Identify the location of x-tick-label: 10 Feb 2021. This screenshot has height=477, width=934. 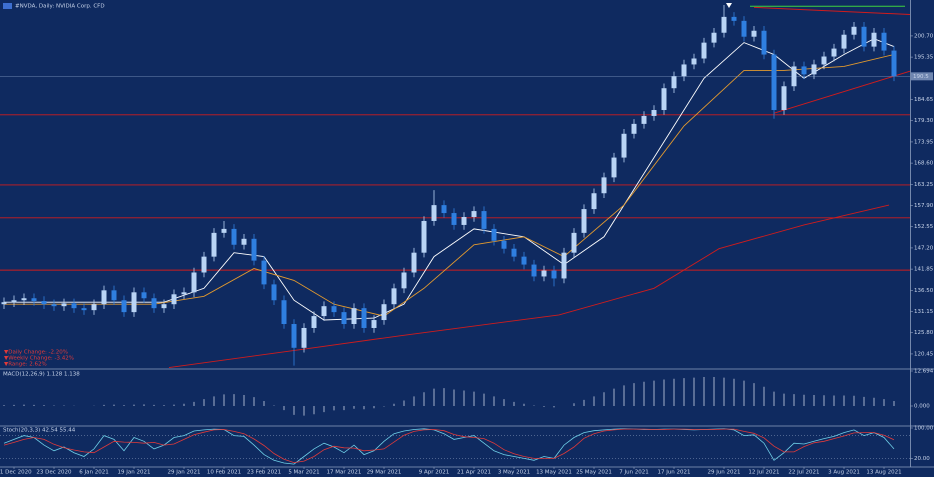
(224, 473).